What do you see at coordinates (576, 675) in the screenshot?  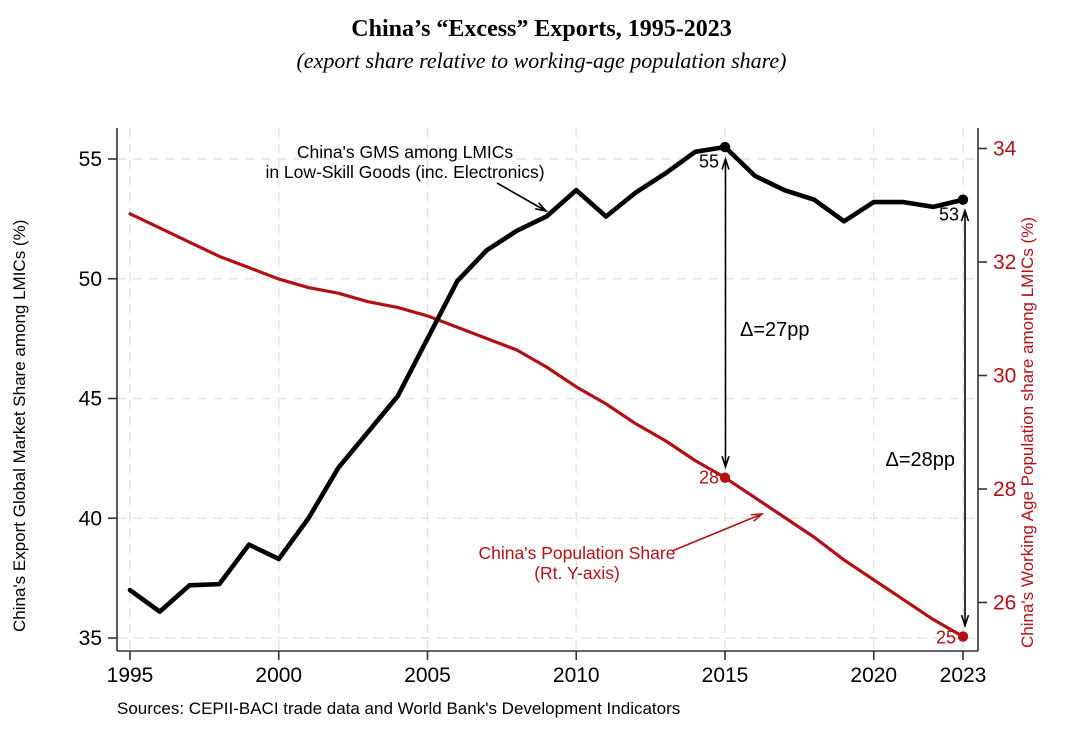 I see `x-tick-label: 2010` at bounding box center [576, 675].